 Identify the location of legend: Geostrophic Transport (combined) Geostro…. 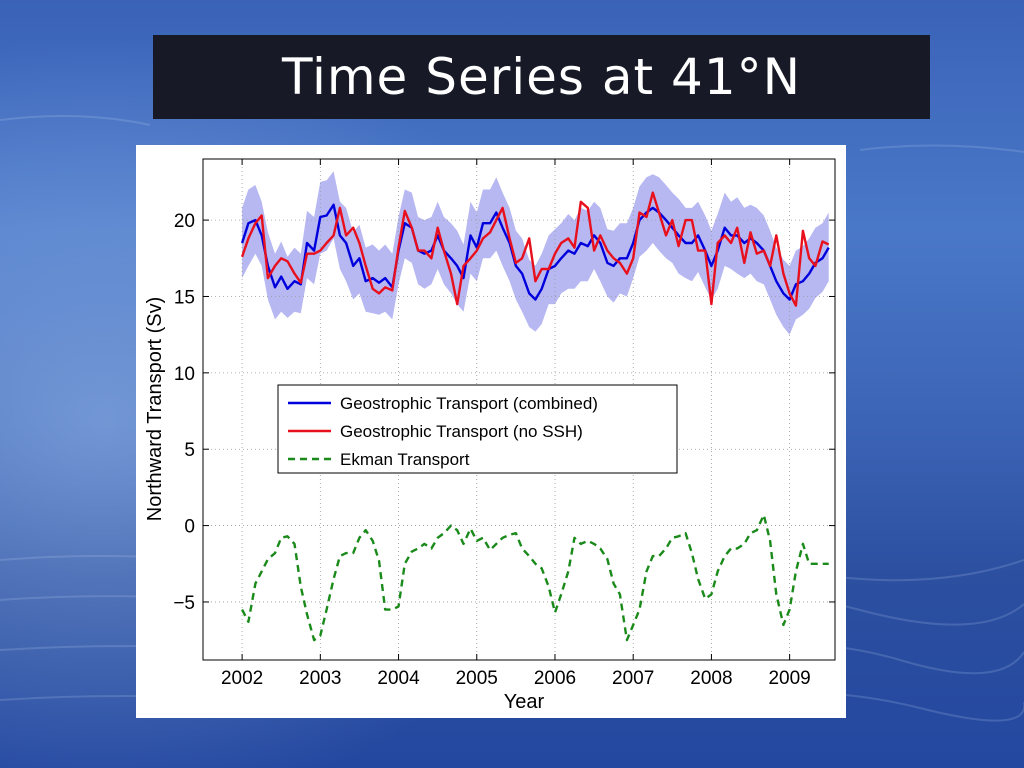
(477, 429).